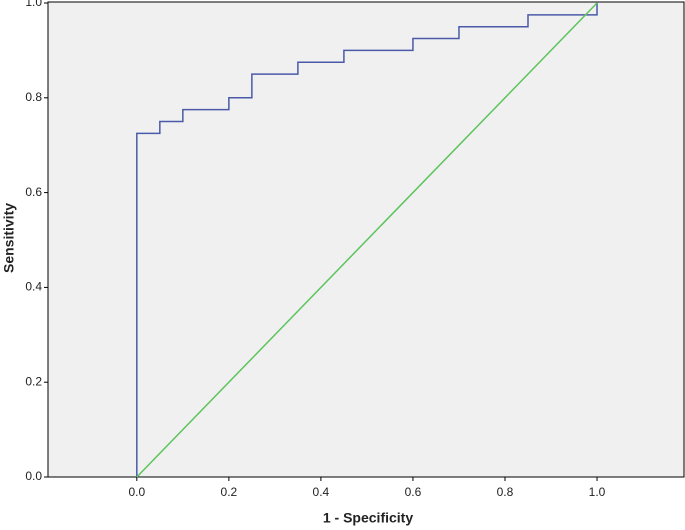 This screenshot has width=685, height=530. I want to click on x-tick-label: 0.2, so click(229, 492).